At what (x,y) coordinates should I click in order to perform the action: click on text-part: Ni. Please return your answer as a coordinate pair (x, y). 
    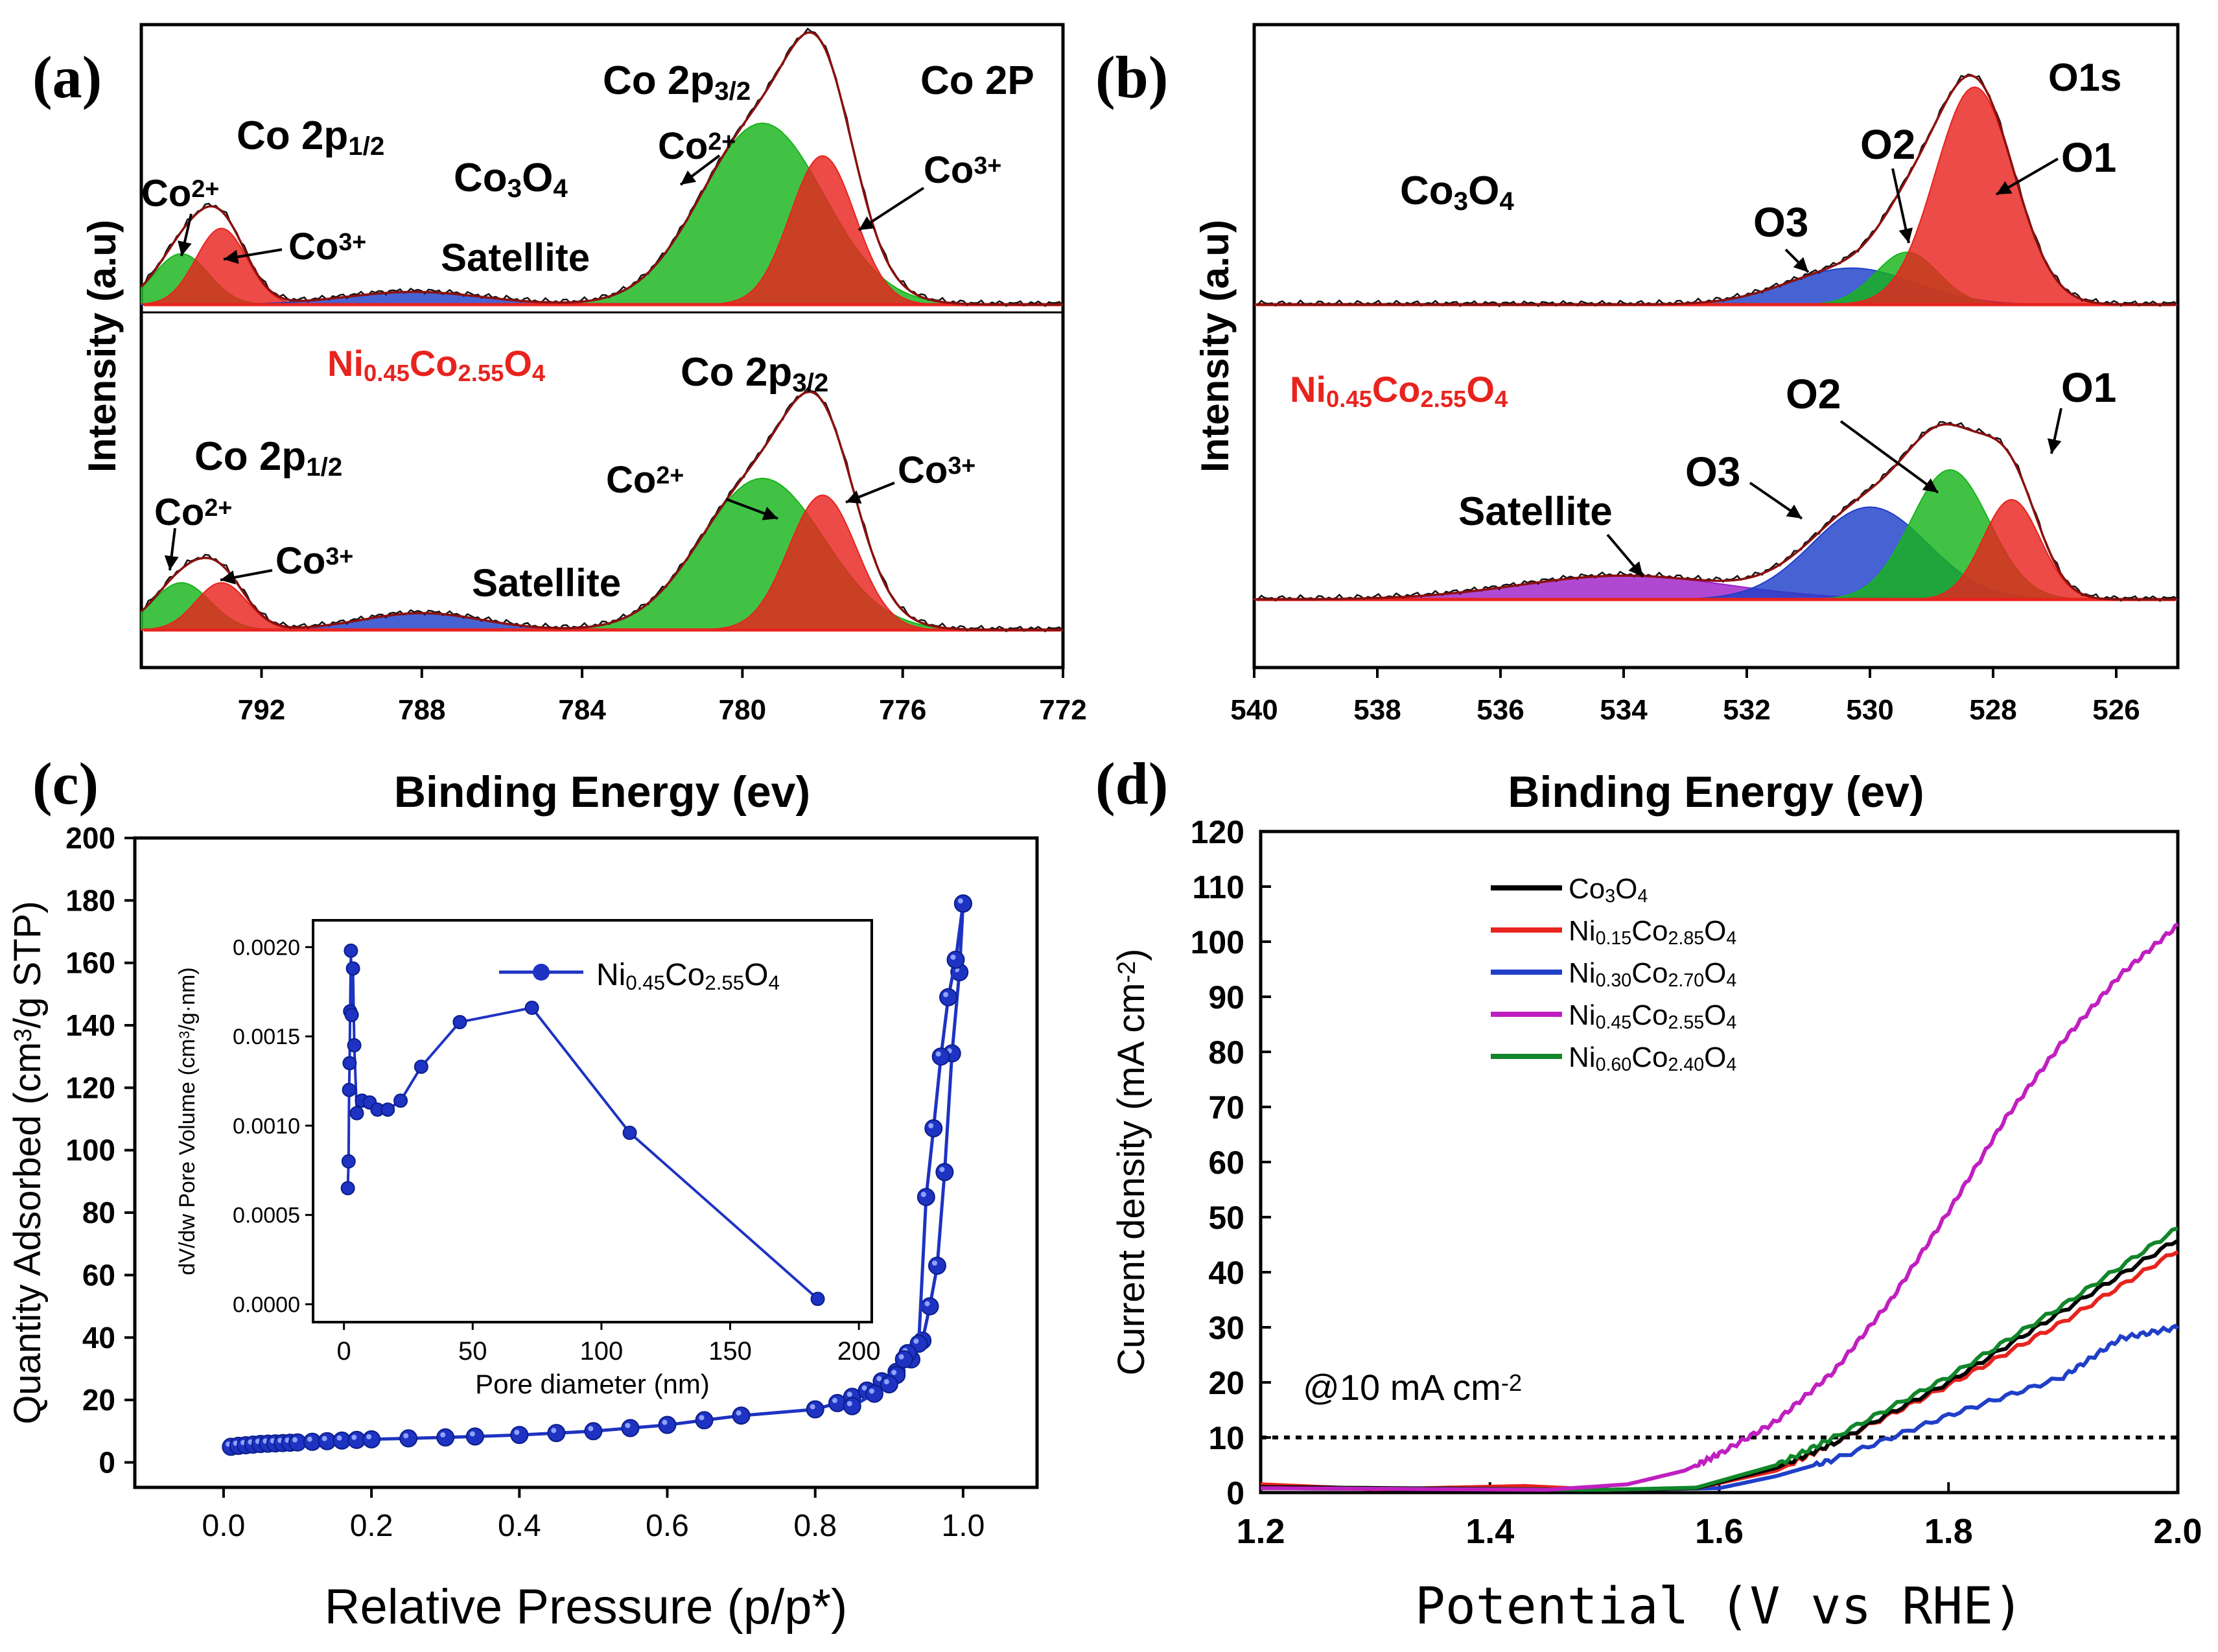
    Looking at the image, I should click on (345, 363).